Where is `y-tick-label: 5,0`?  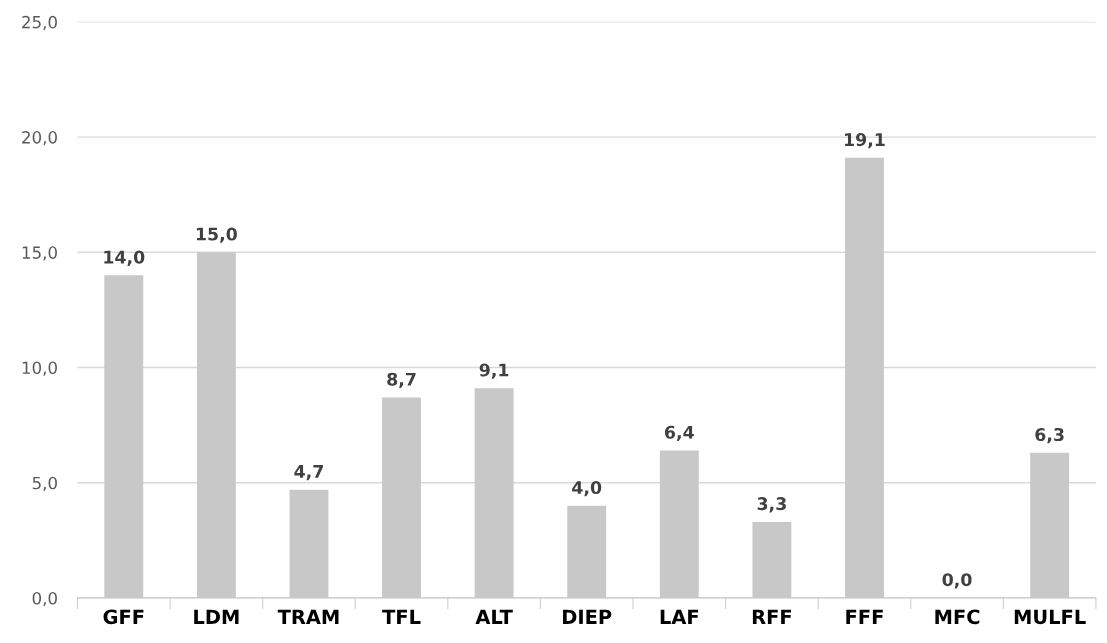 y-tick-label: 5,0 is located at coordinates (44, 484).